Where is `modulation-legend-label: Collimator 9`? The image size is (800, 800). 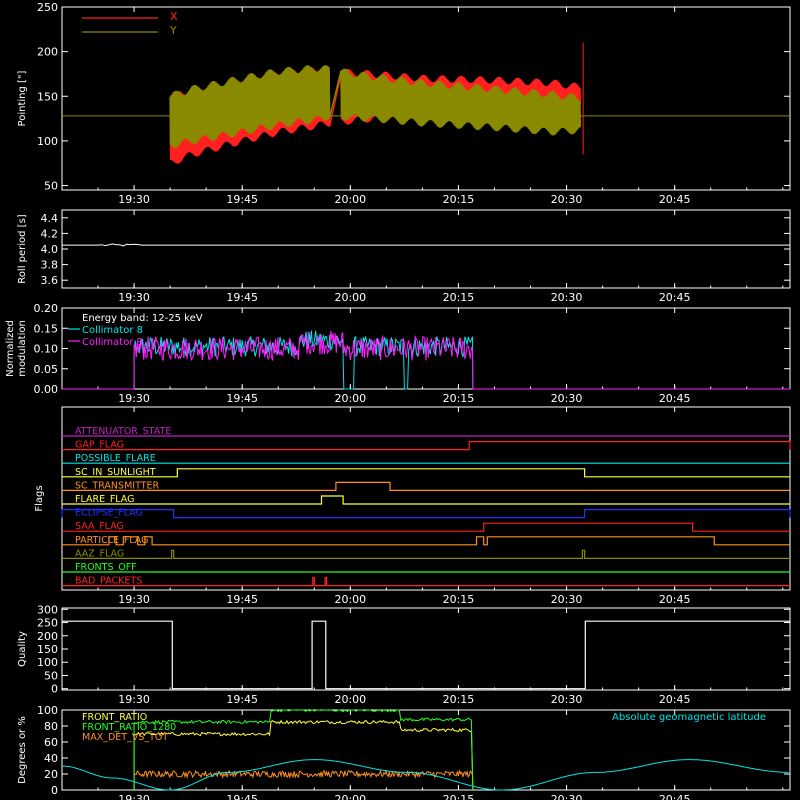 modulation-legend-label: Collimator 9 is located at coordinates (112, 342).